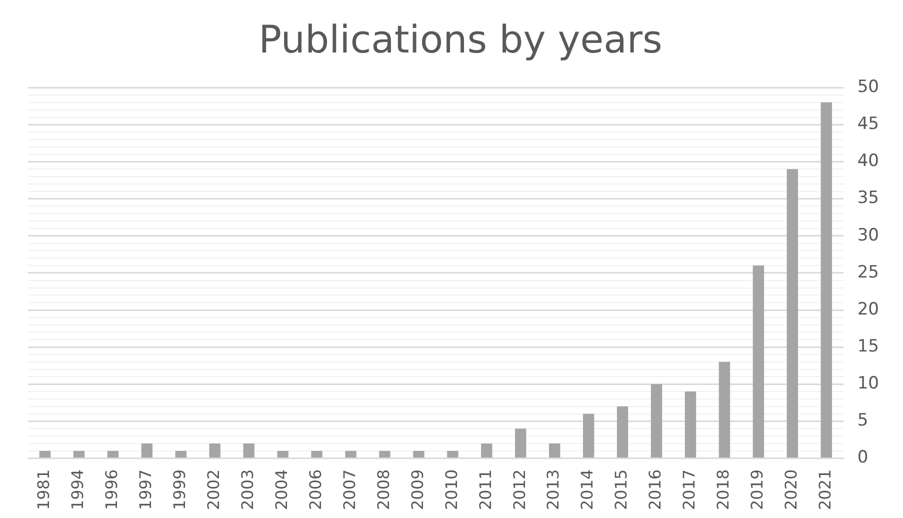 The image size is (903, 518). What do you see at coordinates (180, 489) in the screenshot?
I see `x-tick-label: 1999` at bounding box center [180, 489].